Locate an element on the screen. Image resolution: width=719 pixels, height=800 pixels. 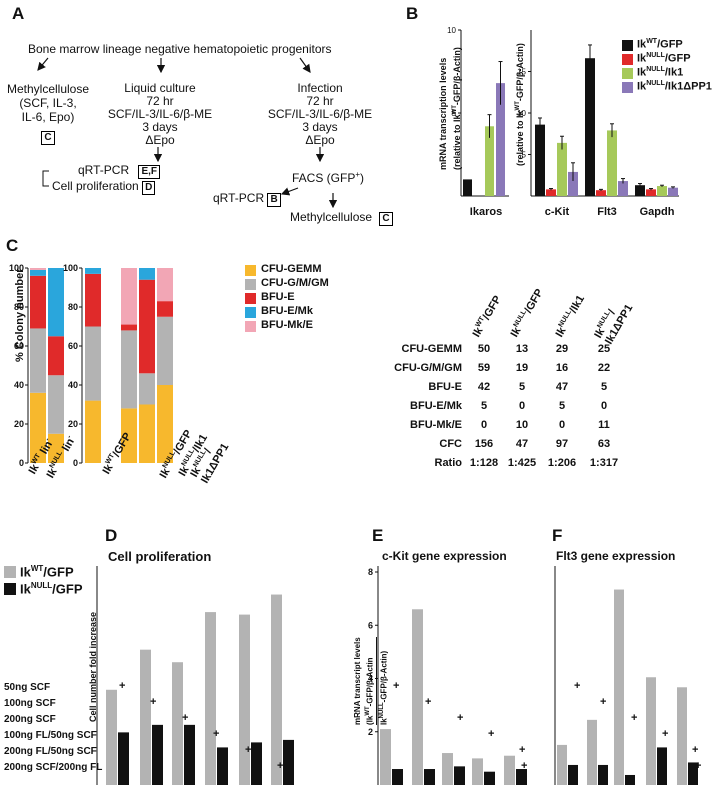
def-legend-label-1: IkNULL/GFP is located at coordinates (51, 588).